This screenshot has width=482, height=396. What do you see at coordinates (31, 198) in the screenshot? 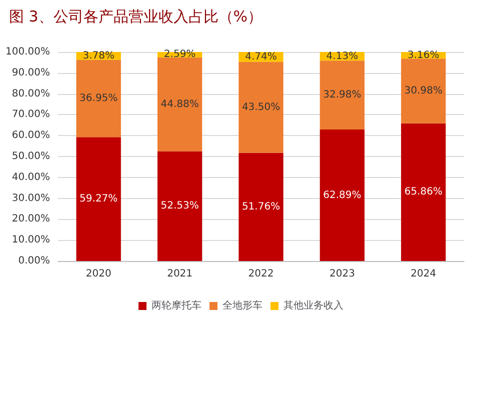
I see `y-tick-label: 30.00%` at bounding box center [31, 198].